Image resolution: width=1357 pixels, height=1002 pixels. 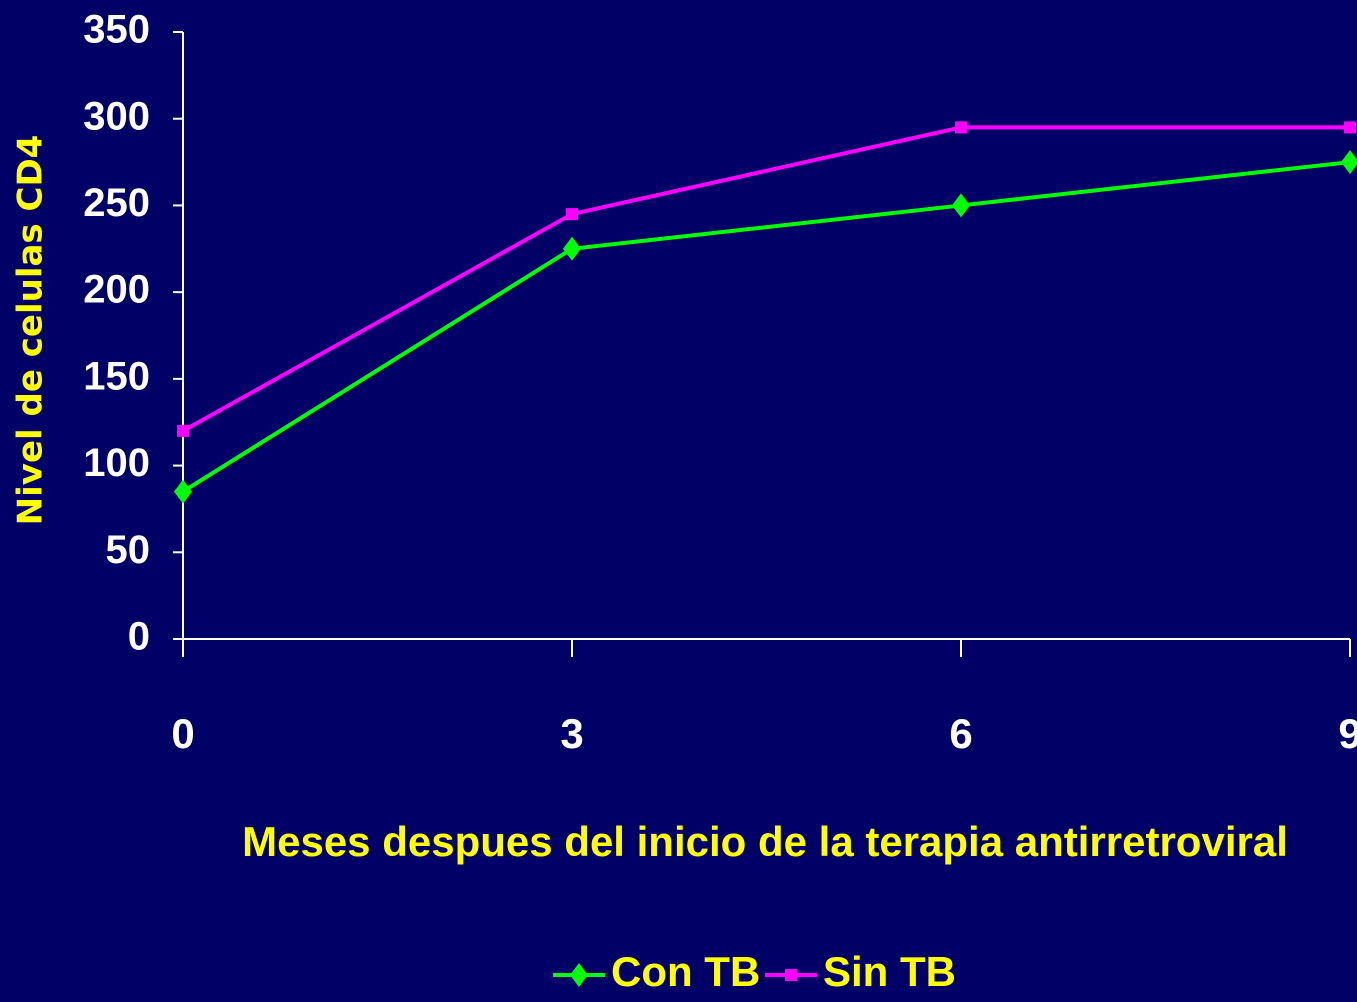 I want to click on y-tick-label: 300, so click(x=116, y=116).